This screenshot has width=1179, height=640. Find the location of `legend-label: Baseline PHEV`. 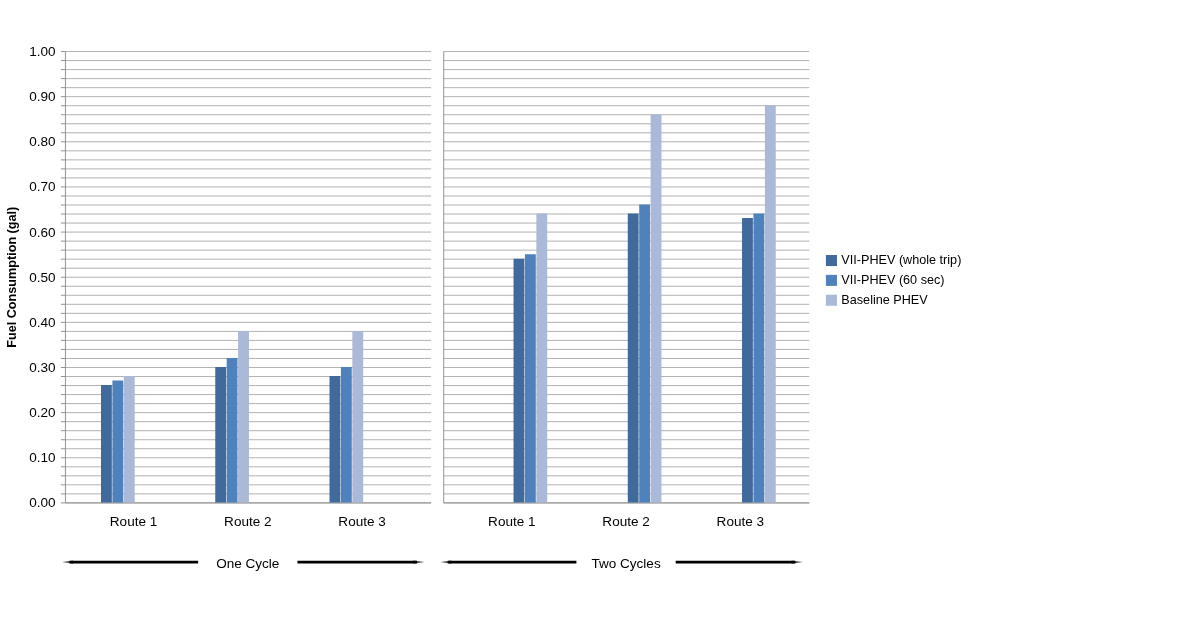

legend-label: Baseline PHEV is located at coordinates (885, 299).